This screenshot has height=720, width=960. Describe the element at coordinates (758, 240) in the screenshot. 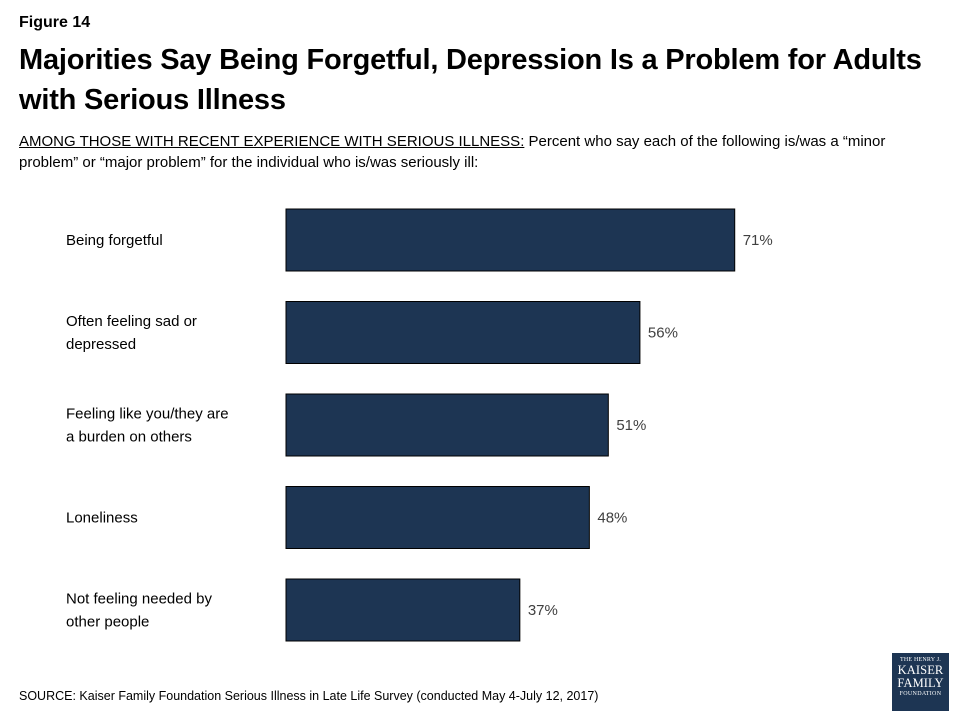

I see `value-label-0: 71%` at that location.